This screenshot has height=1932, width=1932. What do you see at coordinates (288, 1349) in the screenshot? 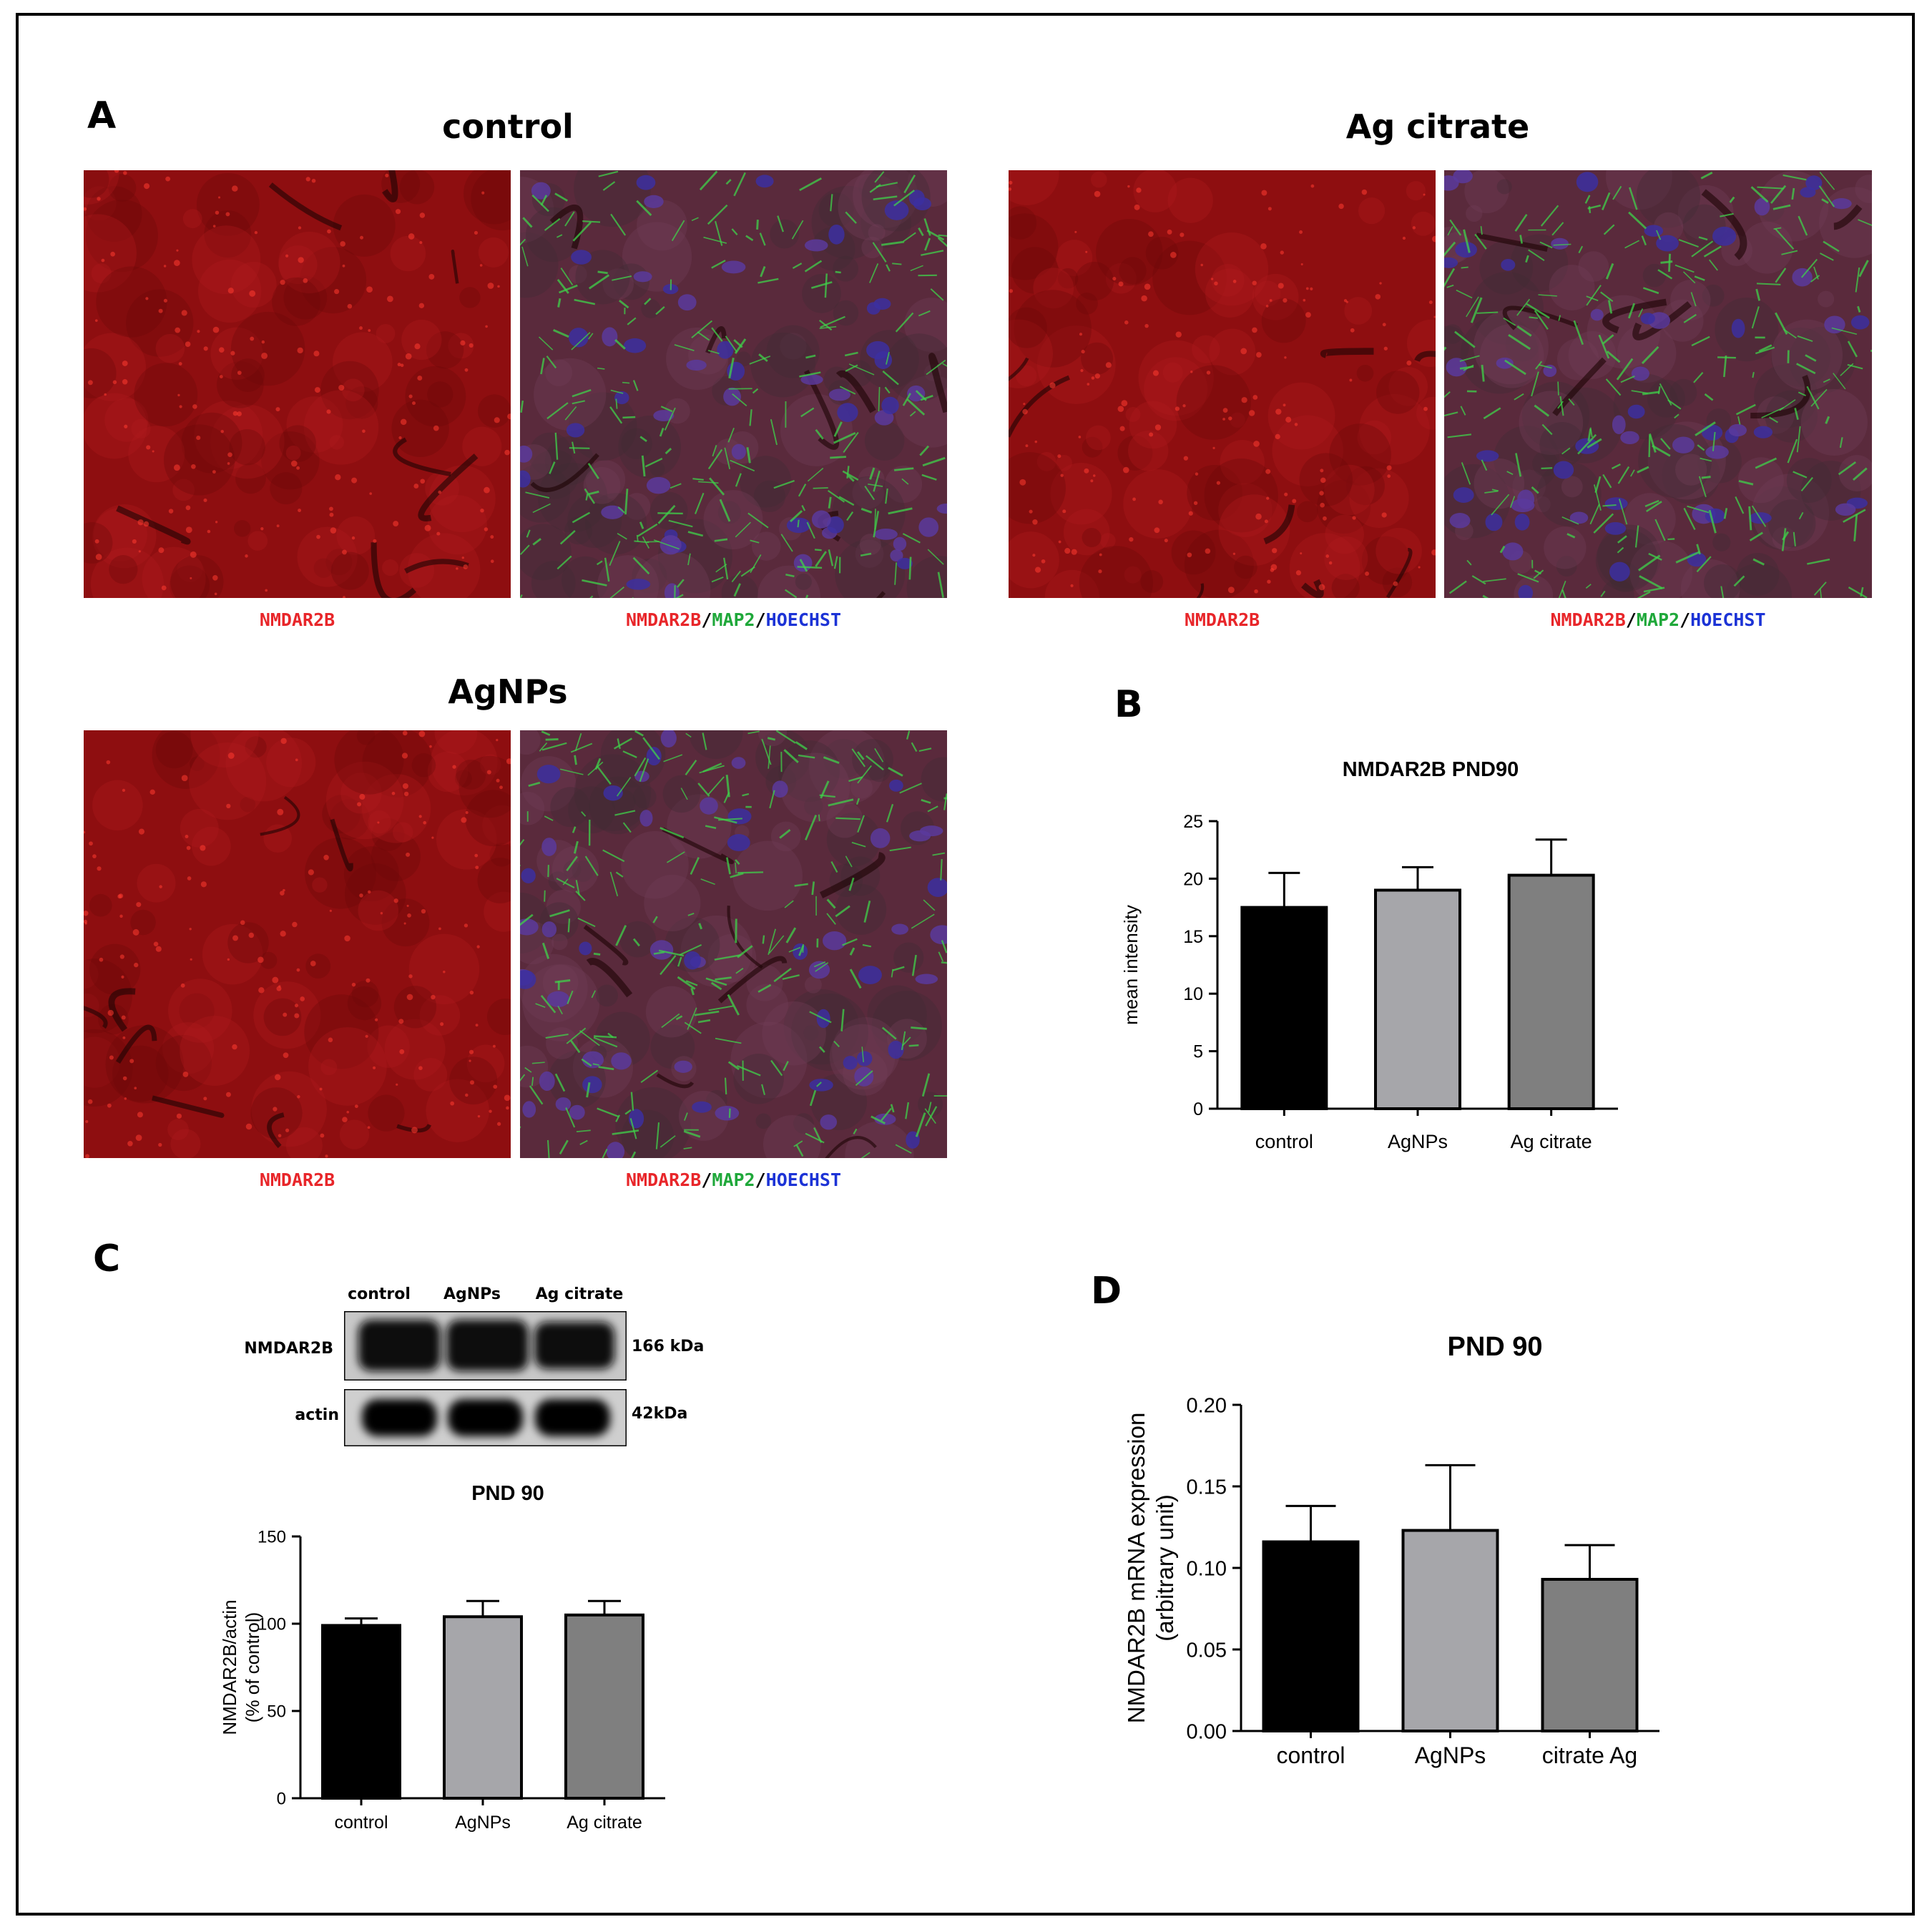
I see `blot-row-label-nmdar2b: NMDAR2B` at bounding box center [288, 1349].